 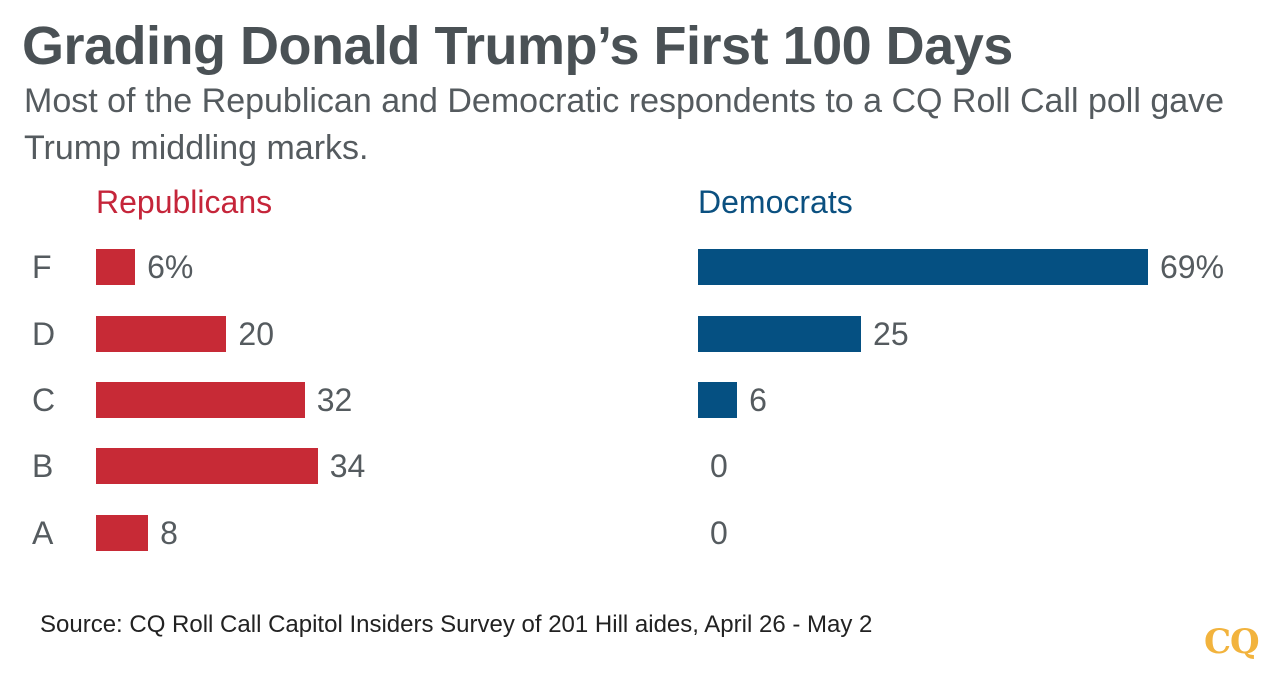 I want to click on rep-value-label-a: 8, so click(x=169, y=533).